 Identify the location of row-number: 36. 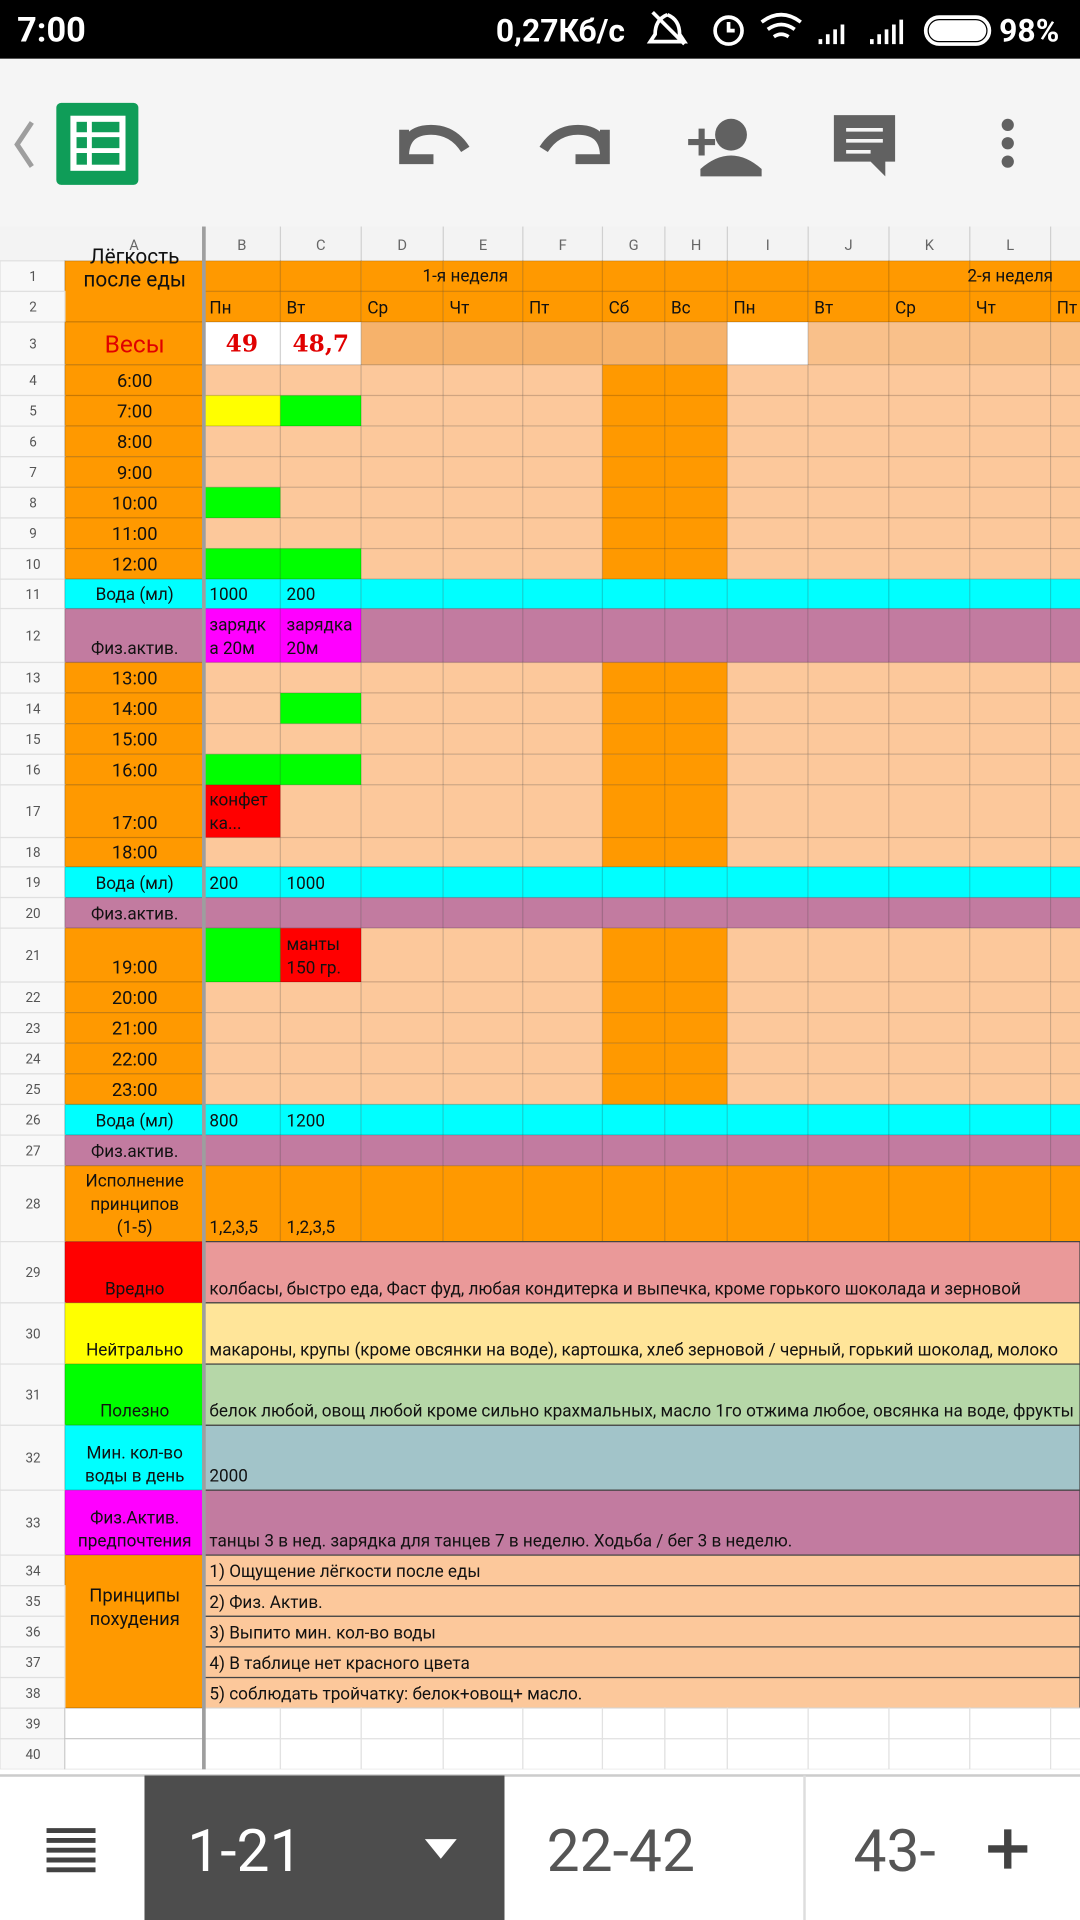
(32, 1633).